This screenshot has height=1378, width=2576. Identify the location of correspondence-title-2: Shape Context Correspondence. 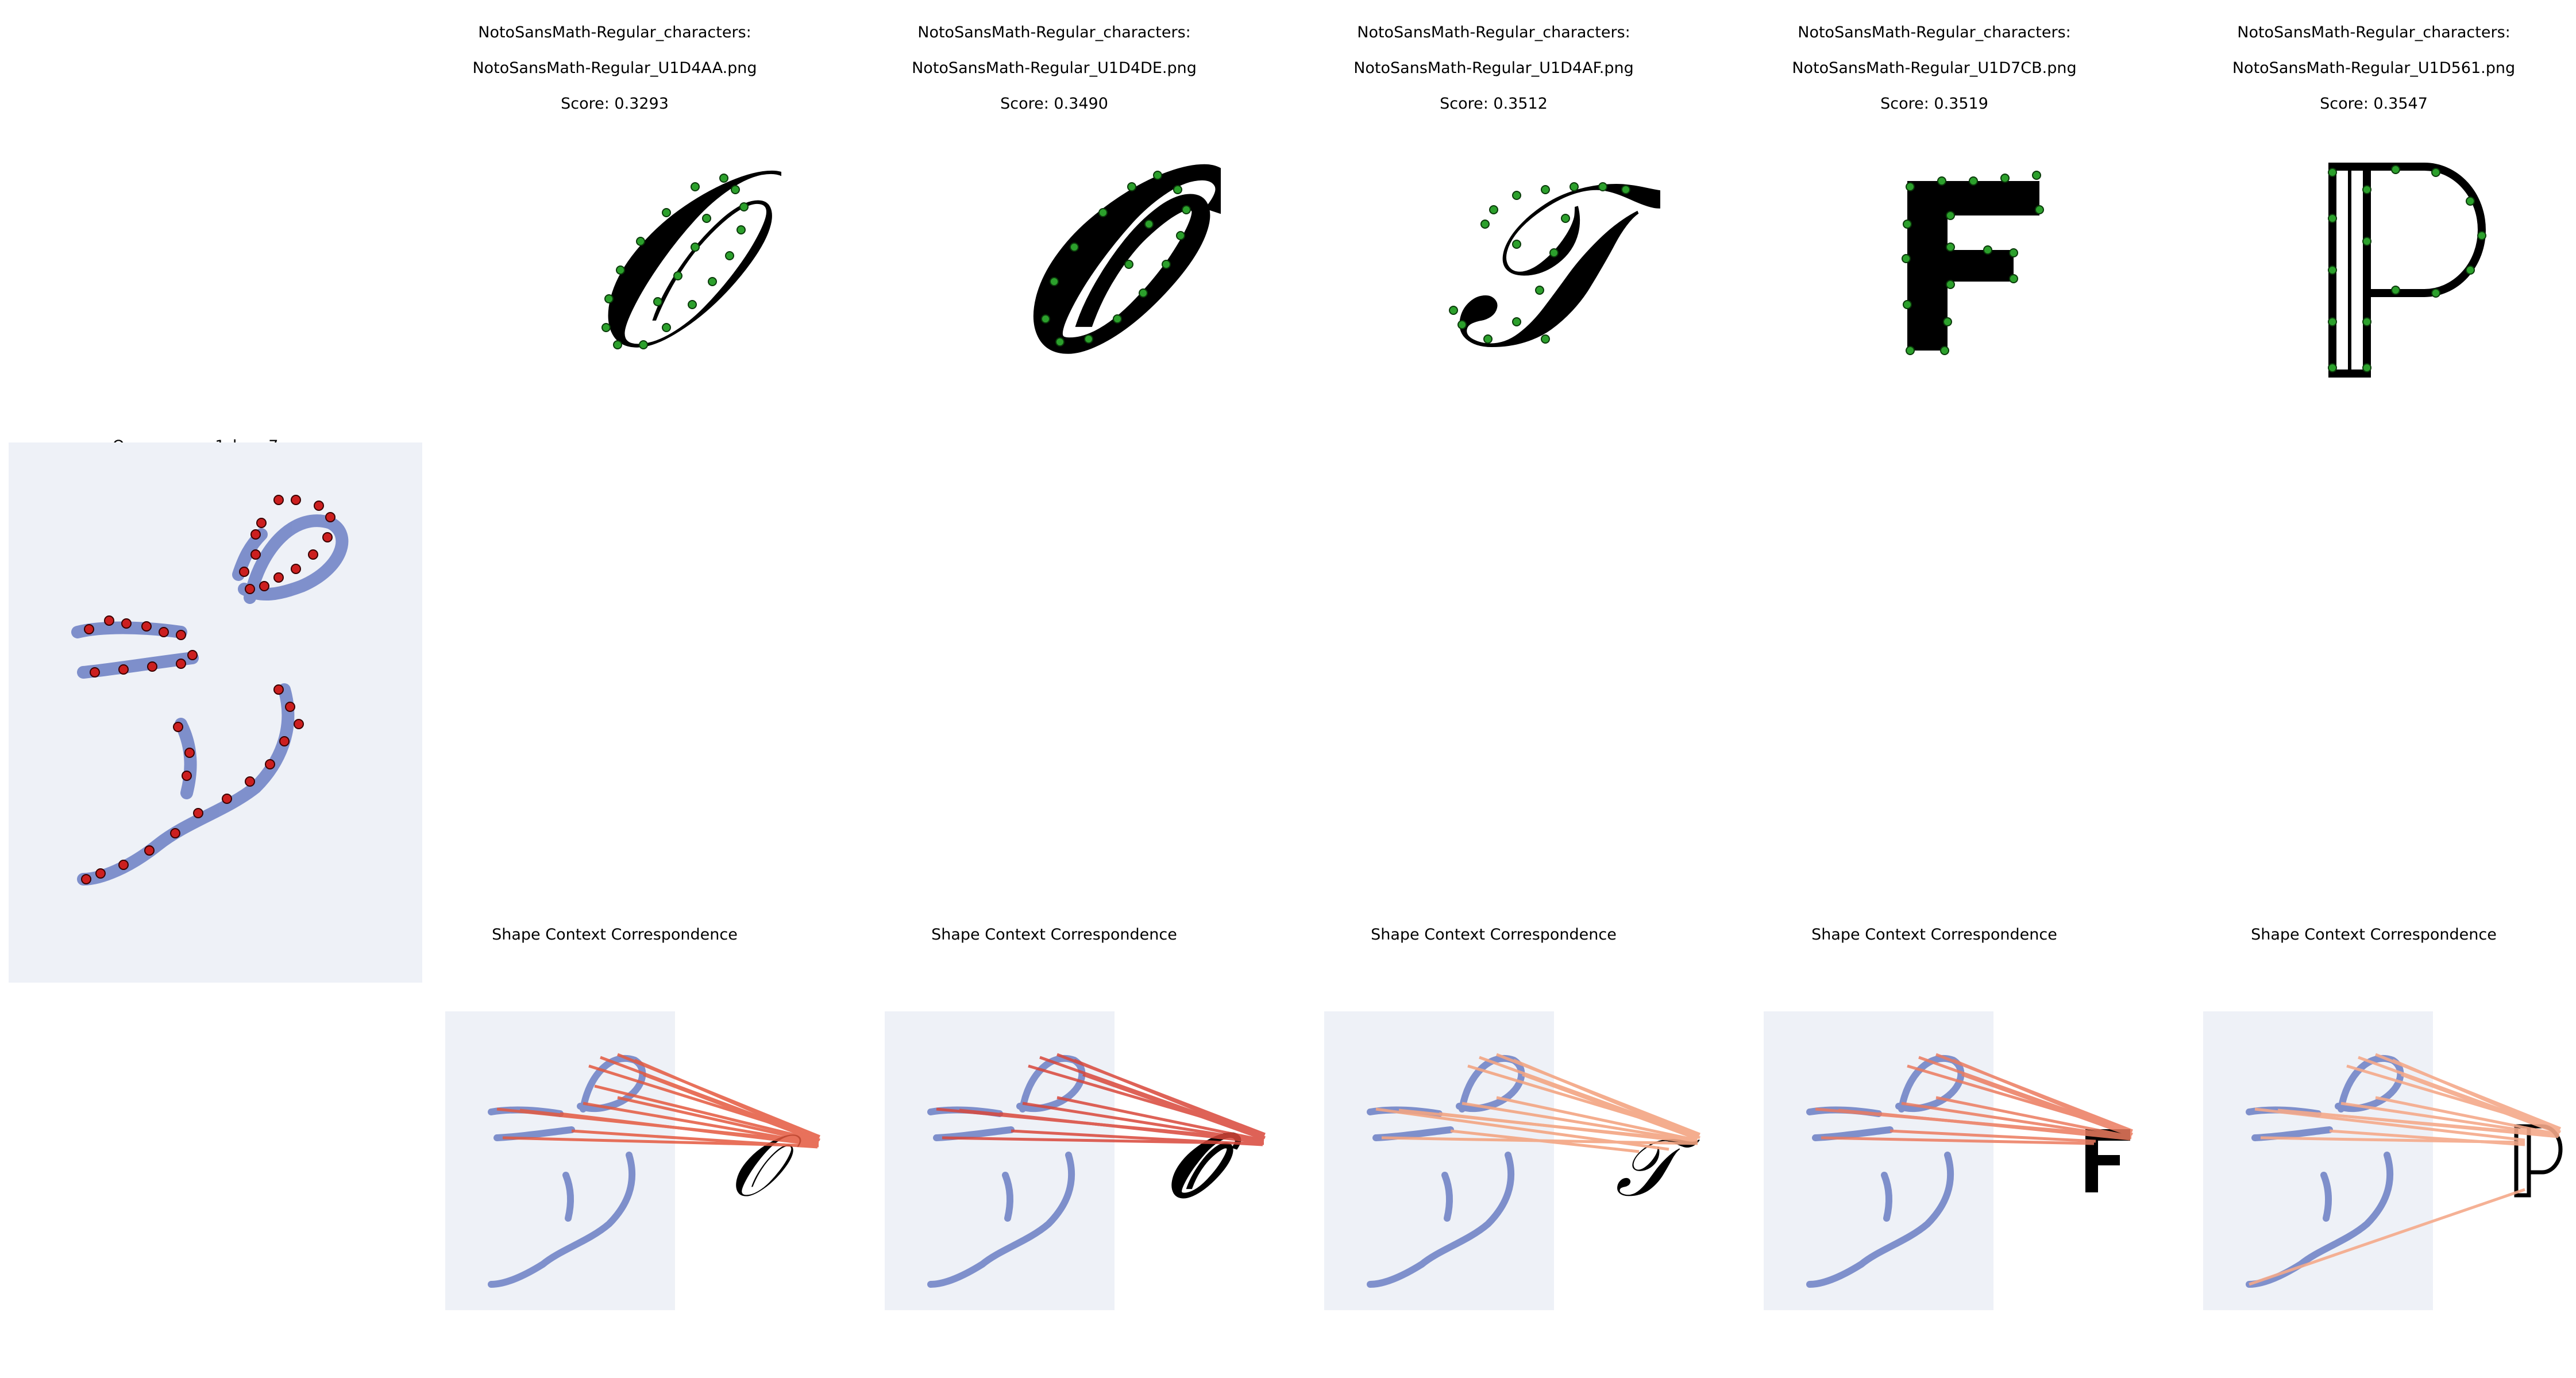
(1054, 926).